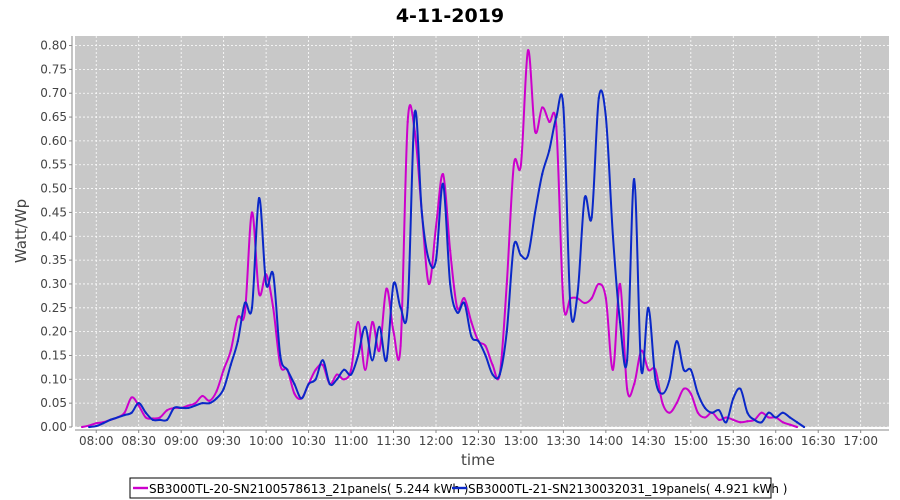 This screenshot has width=900, height=500. What do you see at coordinates (53, 69) in the screenshot?
I see `y-tick-label: 0.75` at bounding box center [53, 69].